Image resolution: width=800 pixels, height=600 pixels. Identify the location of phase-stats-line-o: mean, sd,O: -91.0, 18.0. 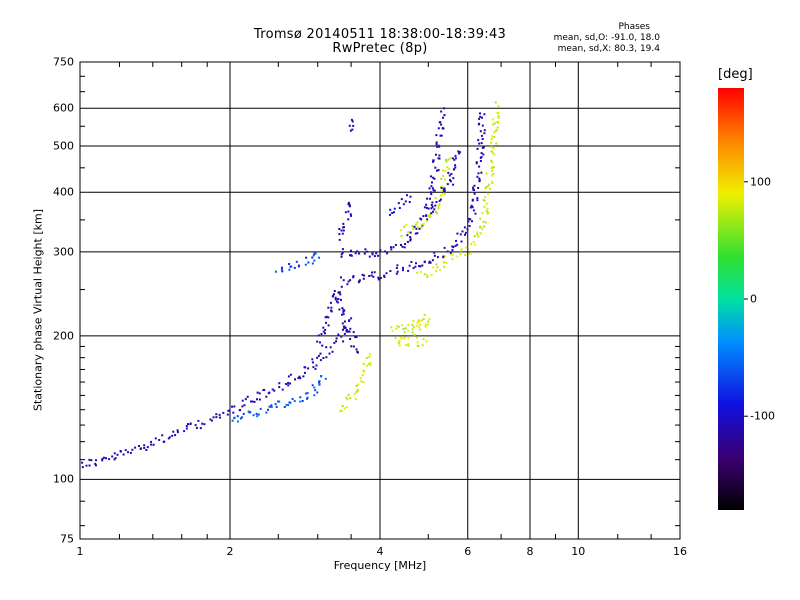
(606, 38).